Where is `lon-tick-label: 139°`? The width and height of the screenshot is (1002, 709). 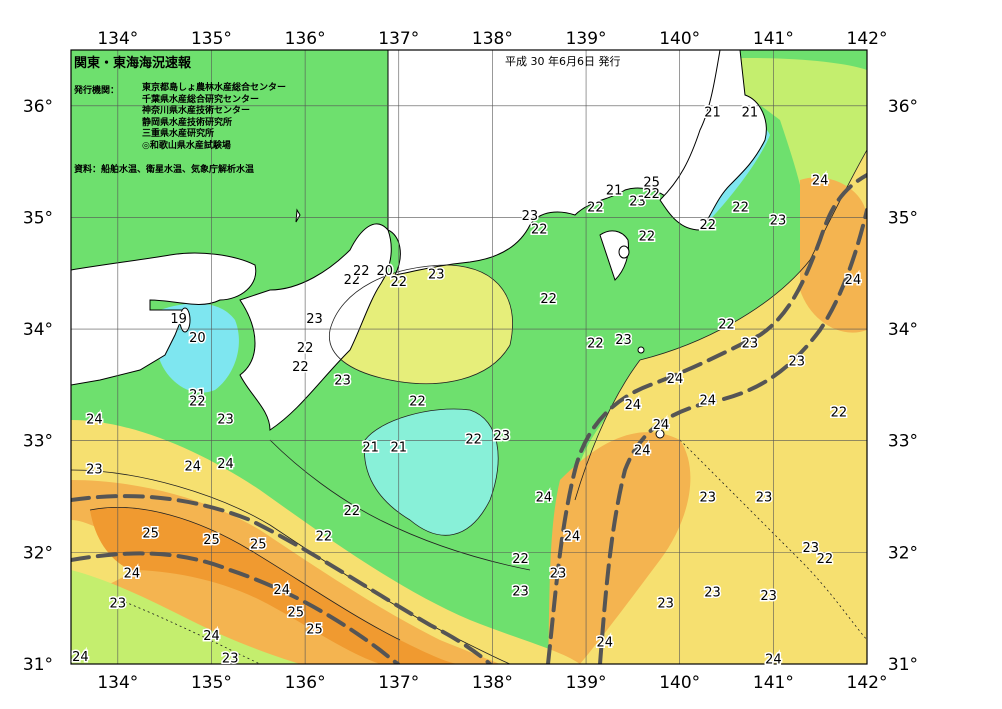 lon-tick-label: 139° is located at coordinates (586, 39).